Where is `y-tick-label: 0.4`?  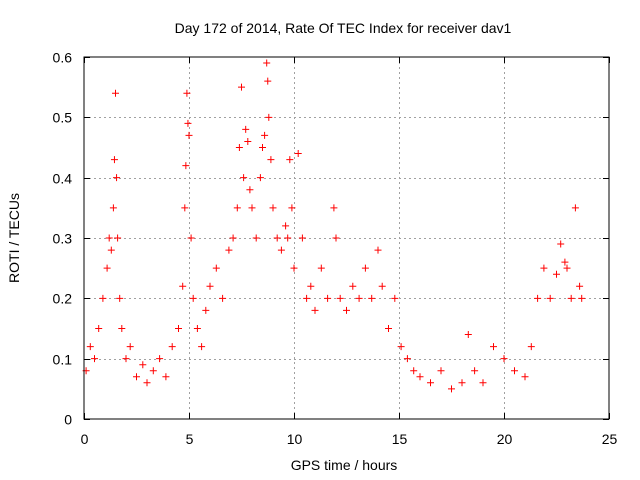 y-tick-label: 0.4 is located at coordinates (63, 179).